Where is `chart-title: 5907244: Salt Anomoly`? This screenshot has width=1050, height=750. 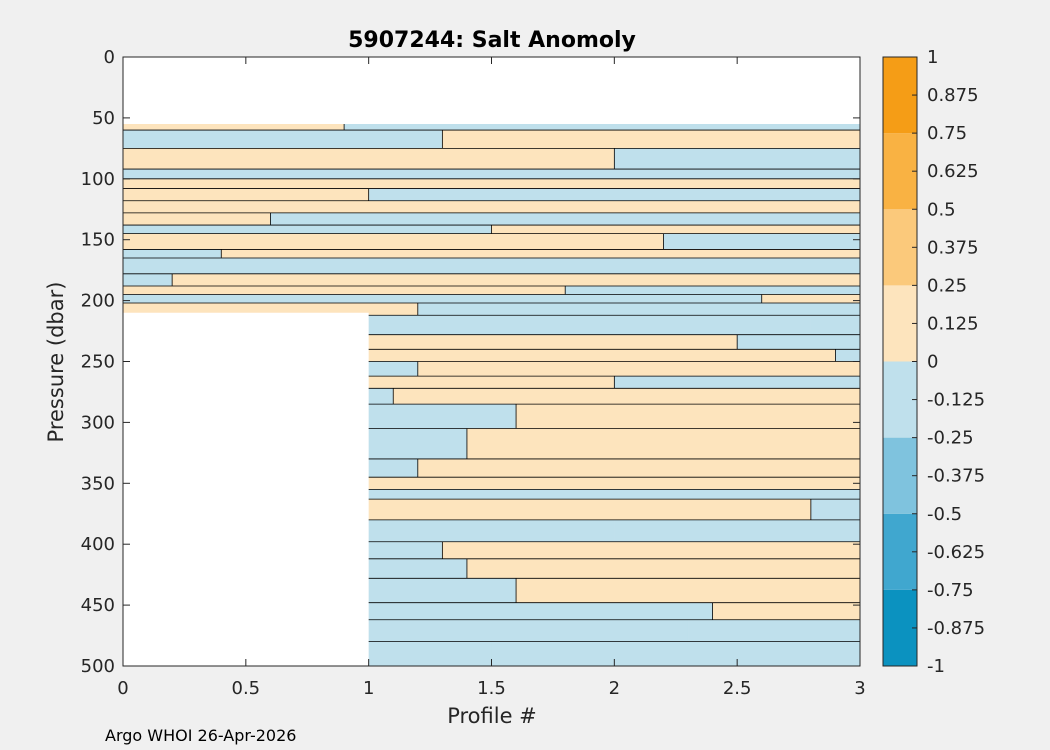
chart-title: 5907244: Salt Anomoly is located at coordinates (492, 40).